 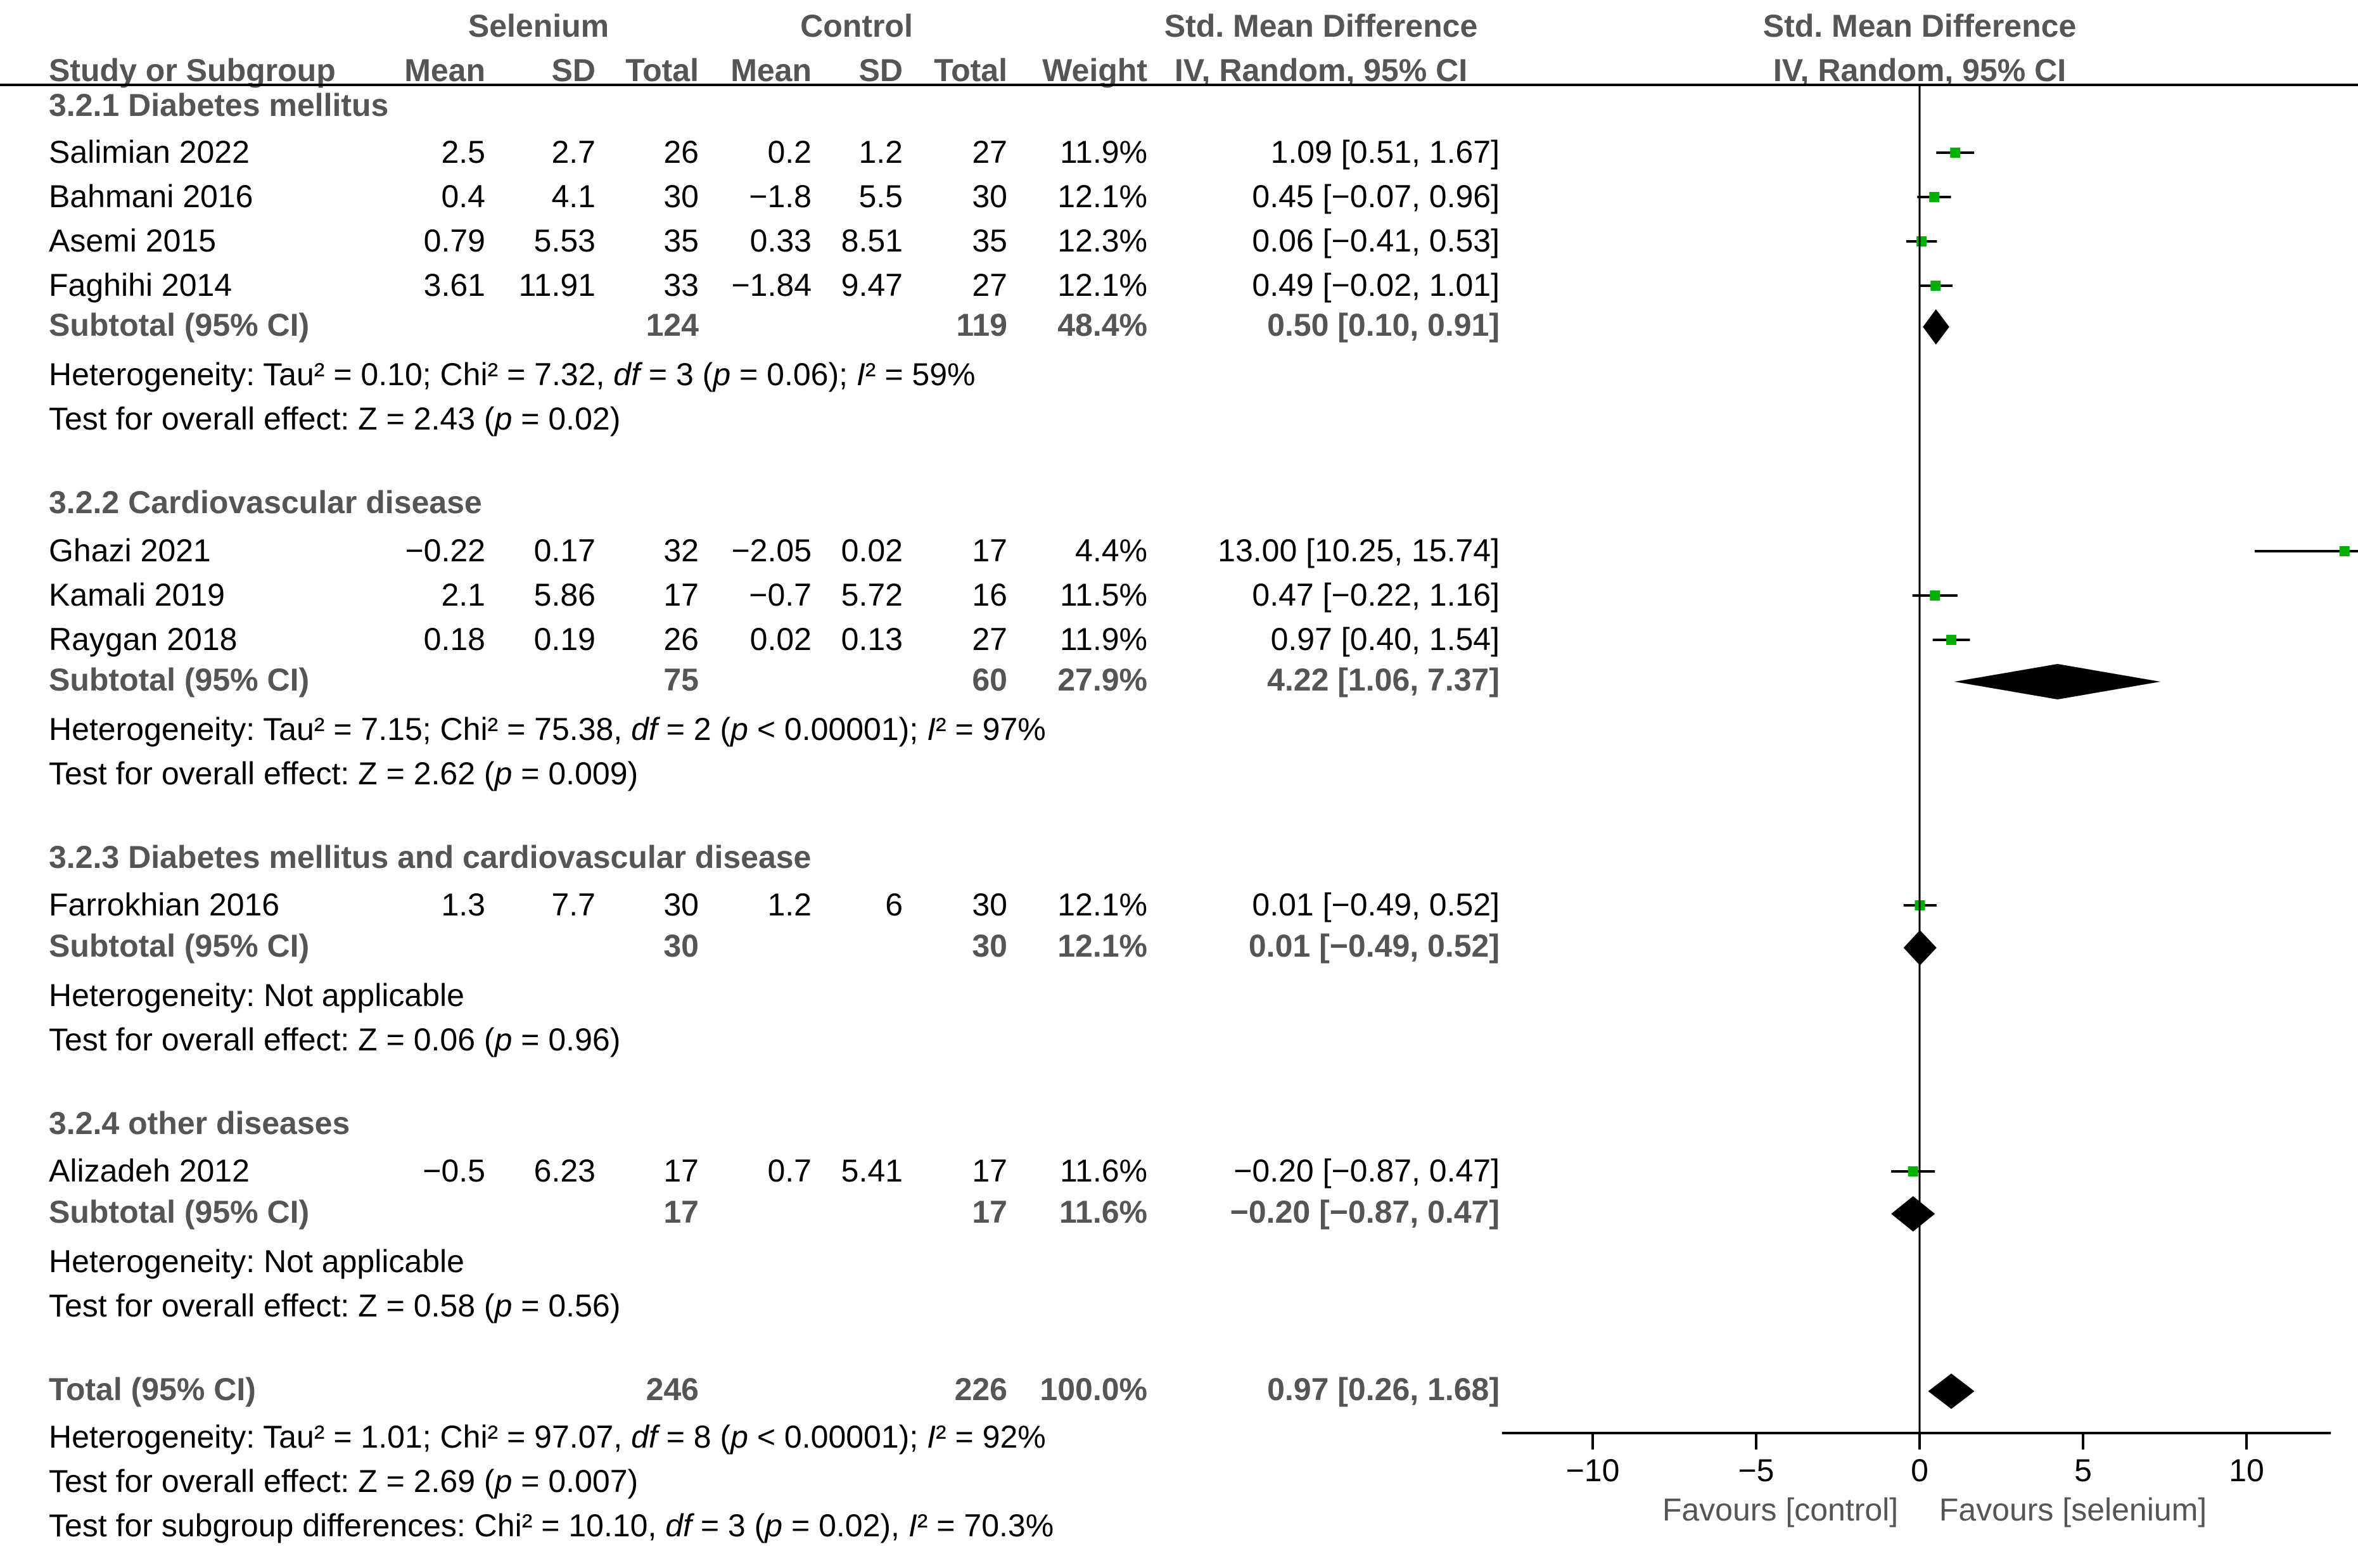 I want to click on heterogeneity-text-part: Heterogeneity: Tau² = 0.10; Chi² = 7.32,, so click(x=331, y=374).